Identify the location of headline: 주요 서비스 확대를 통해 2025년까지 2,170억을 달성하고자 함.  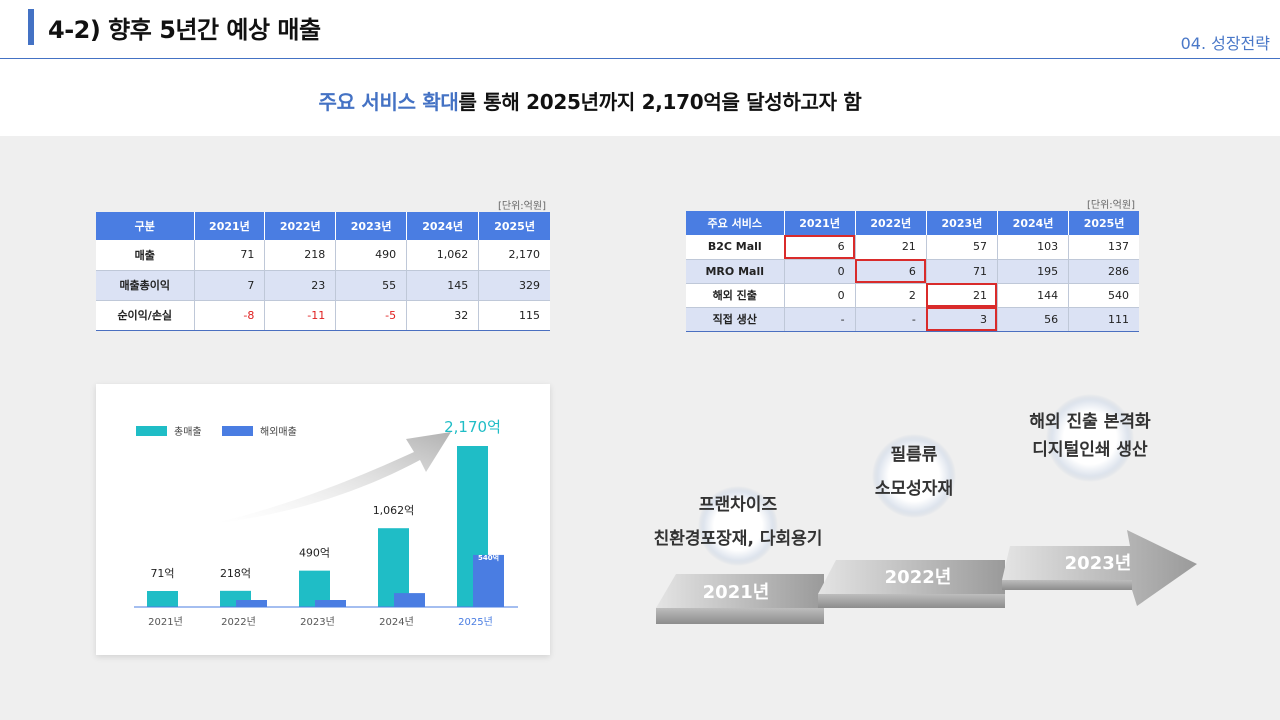
(590, 100).